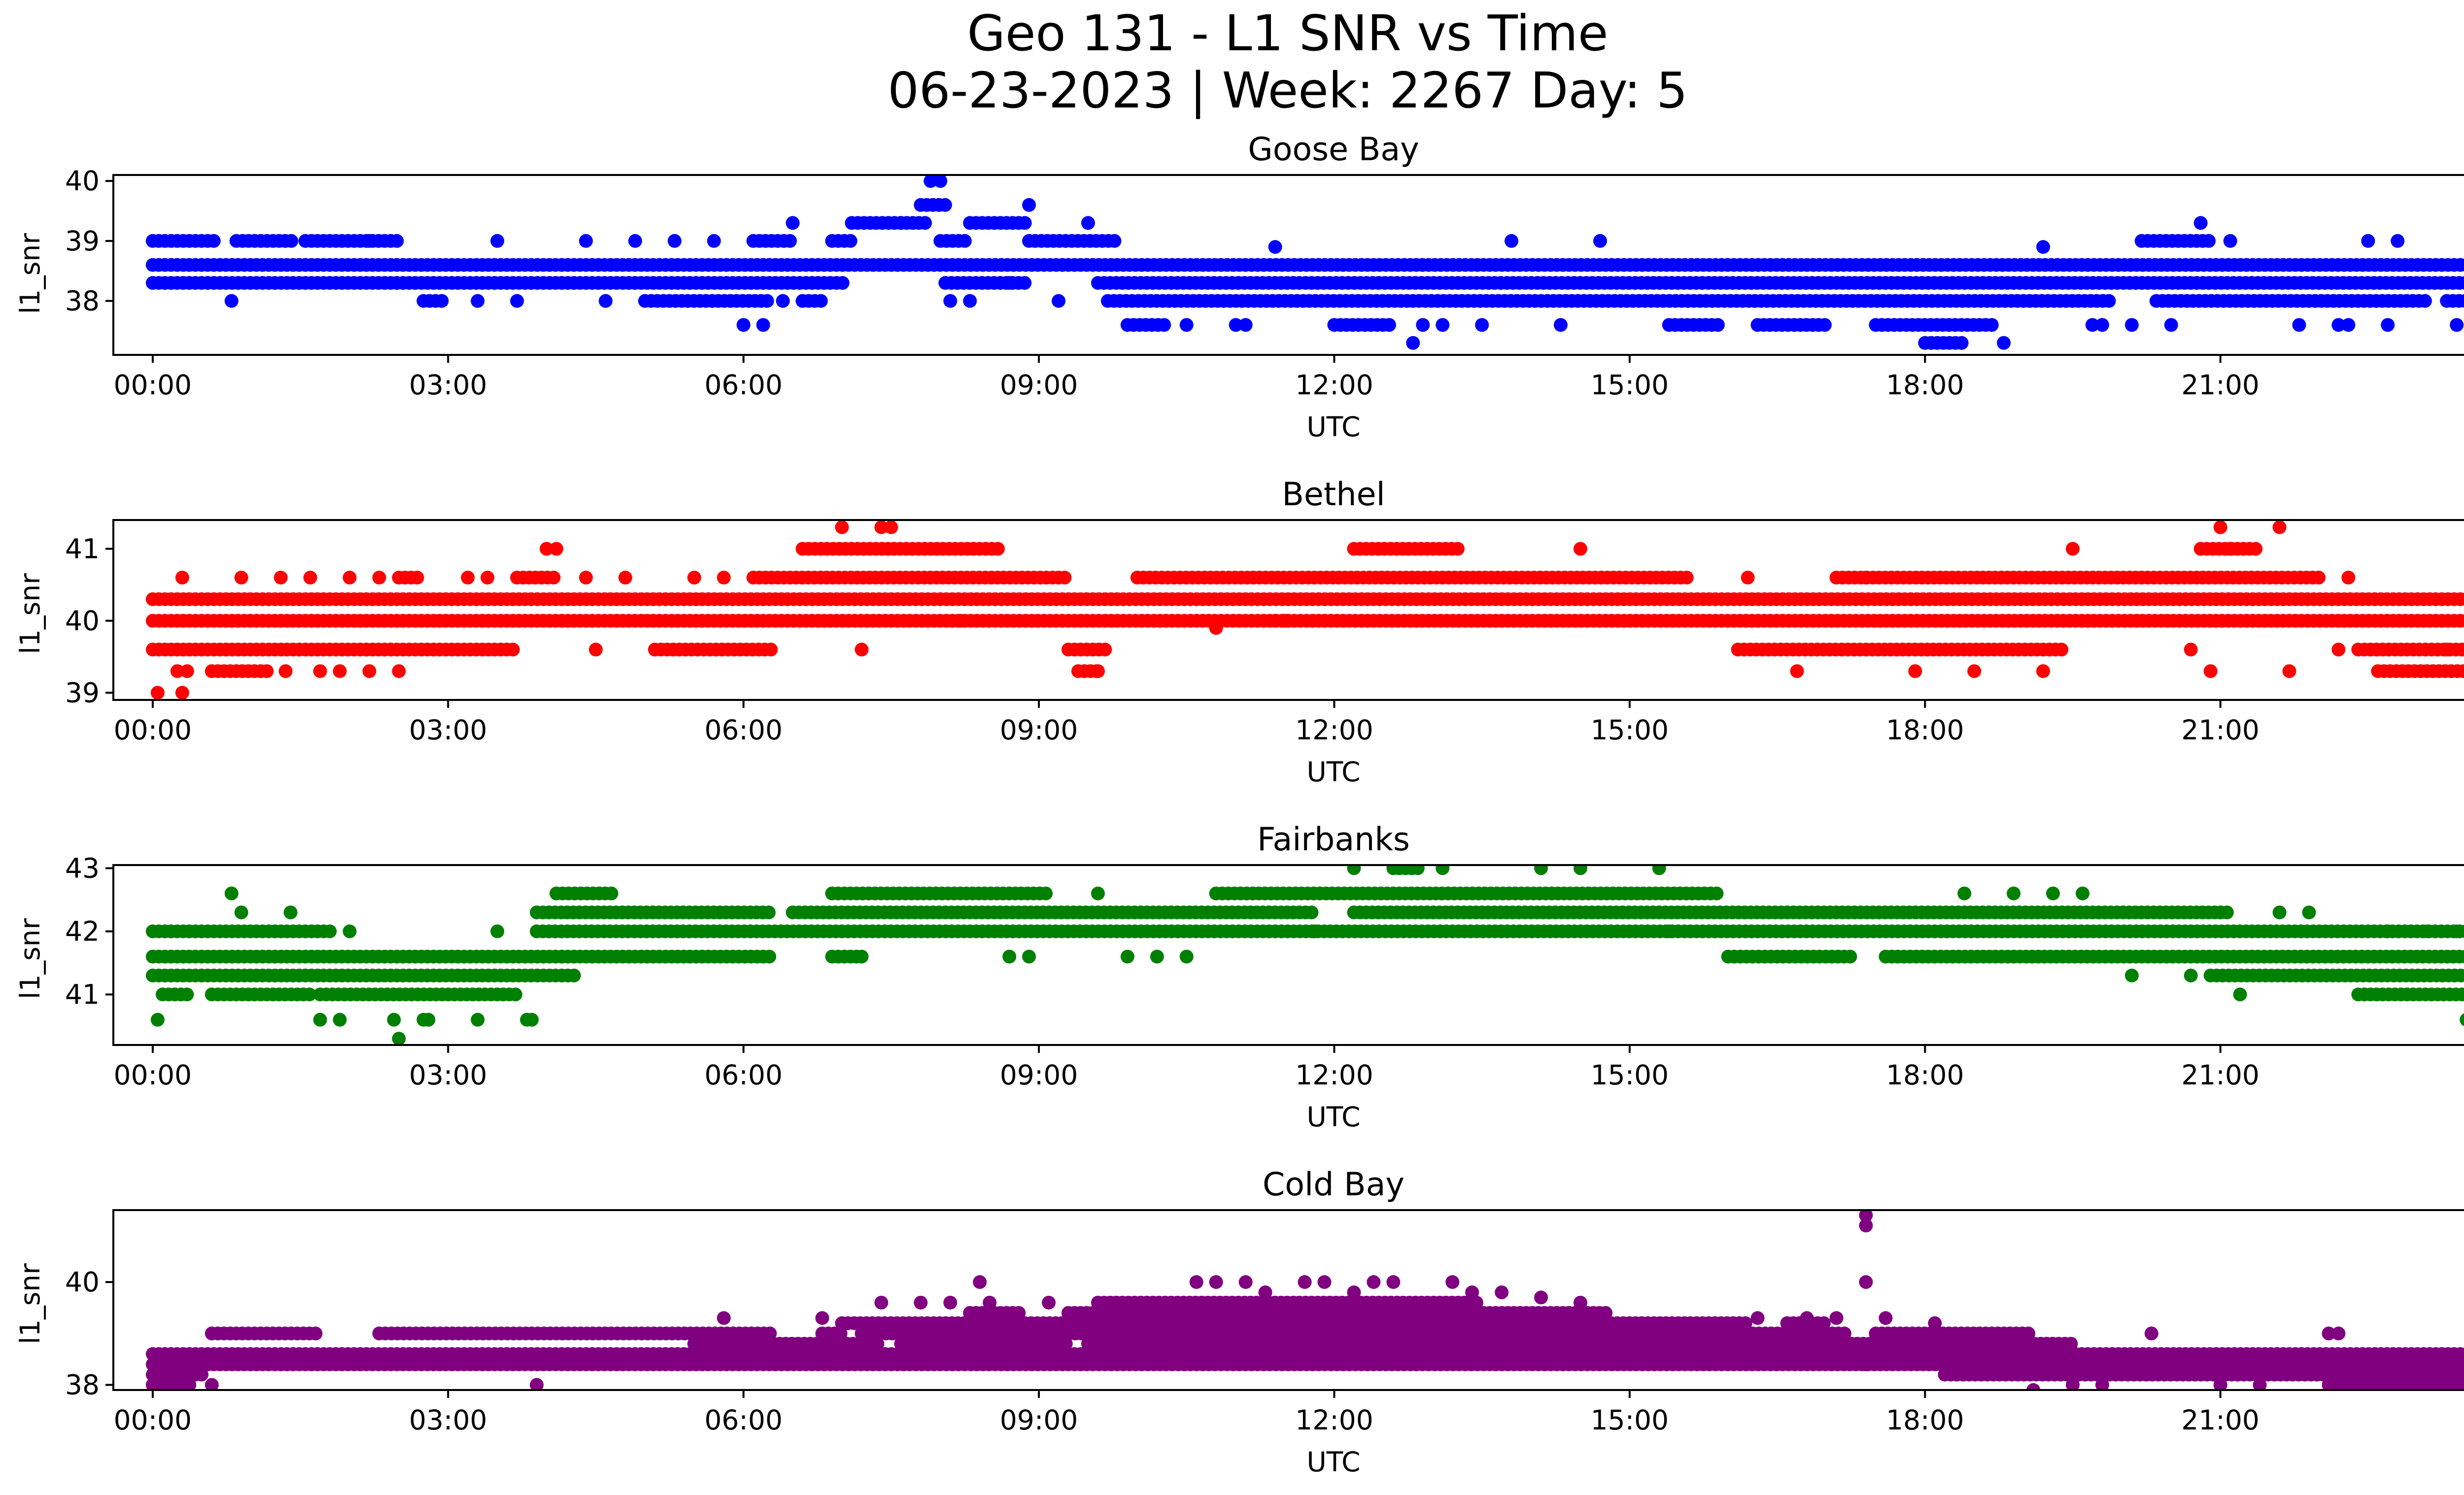  Describe the element at coordinates (1333, 839) in the screenshot. I see `subplot-title: Fairbanks` at that location.